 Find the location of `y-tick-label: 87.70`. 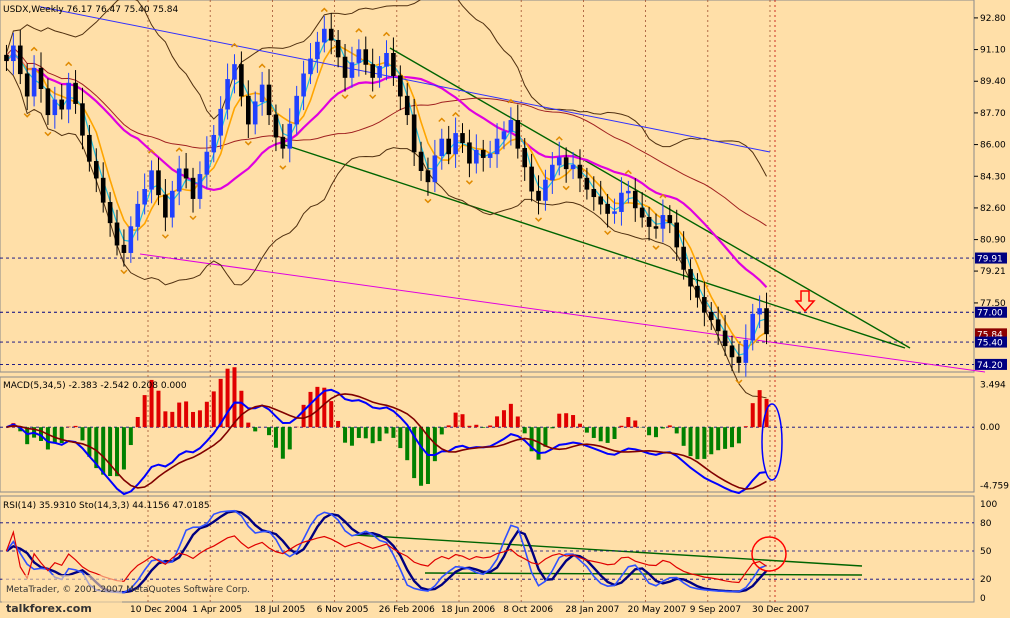

y-tick-label: 87.70 is located at coordinates (993, 114).